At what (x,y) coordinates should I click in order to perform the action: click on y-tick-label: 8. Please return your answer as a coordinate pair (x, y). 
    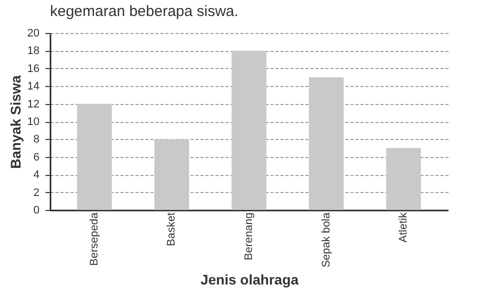
    Looking at the image, I should click on (36, 140).